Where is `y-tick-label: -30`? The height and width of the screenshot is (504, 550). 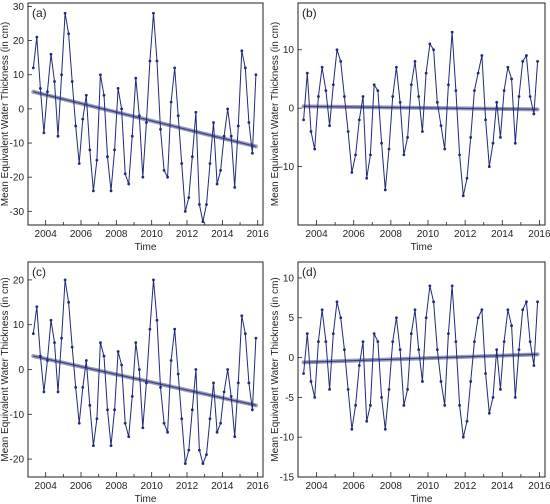
y-tick-label: -30 is located at coordinates (17, 212).